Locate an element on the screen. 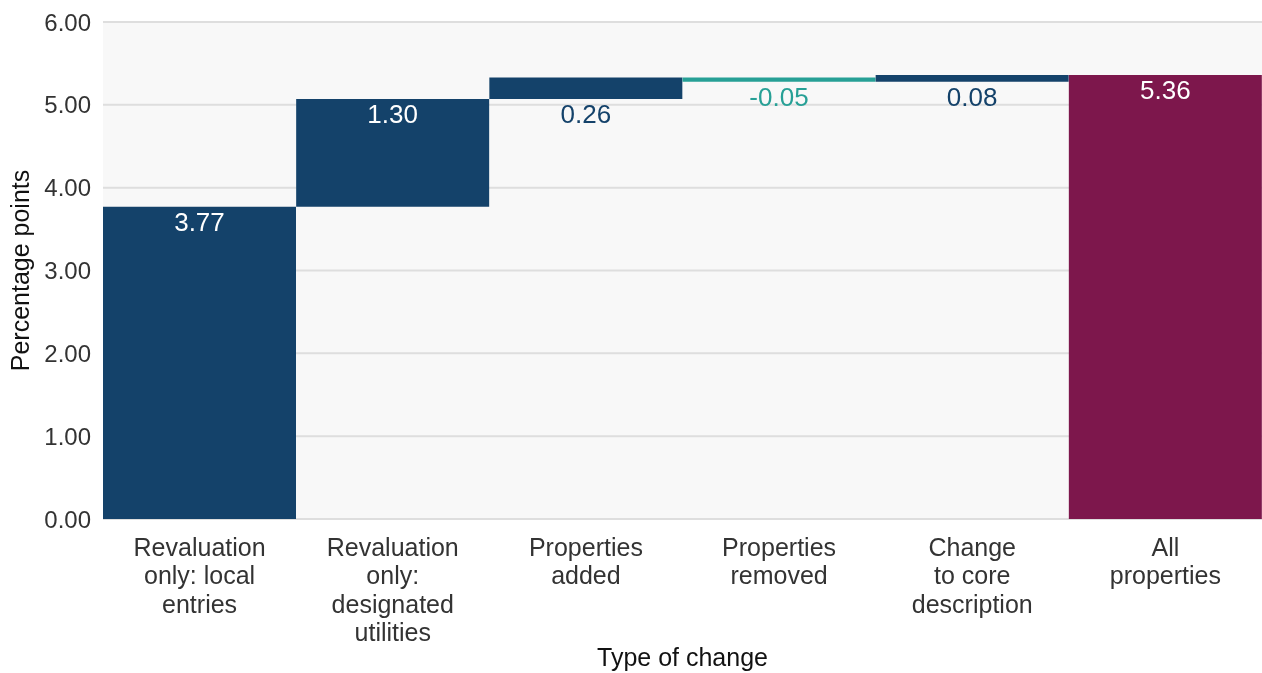 Image resolution: width=1262 pixels, height=673 pixels. x-tick-label: Properties removed is located at coordinates (779, 560).